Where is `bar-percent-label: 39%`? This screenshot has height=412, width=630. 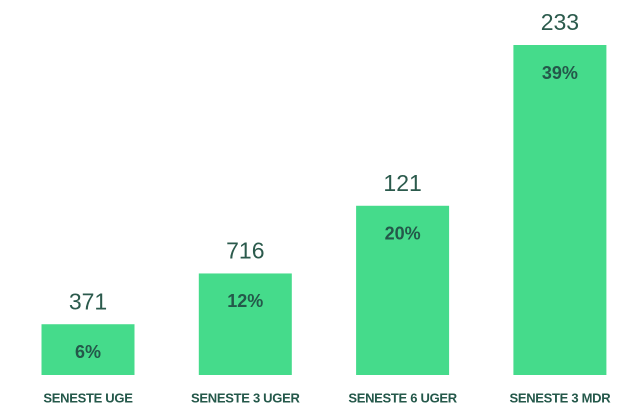 bar-percent-label: 39% is located at coordinates (560, 73).